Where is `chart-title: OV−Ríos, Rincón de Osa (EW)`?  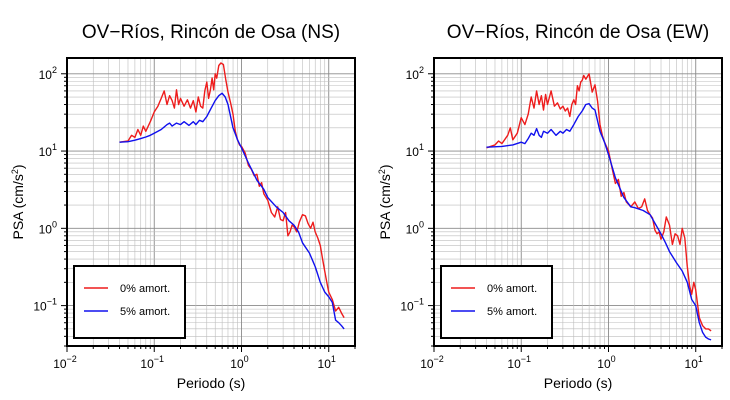 chart-title: OV−Ríos, Rincón de Osa (EW) is located at coordinates (578, 32).